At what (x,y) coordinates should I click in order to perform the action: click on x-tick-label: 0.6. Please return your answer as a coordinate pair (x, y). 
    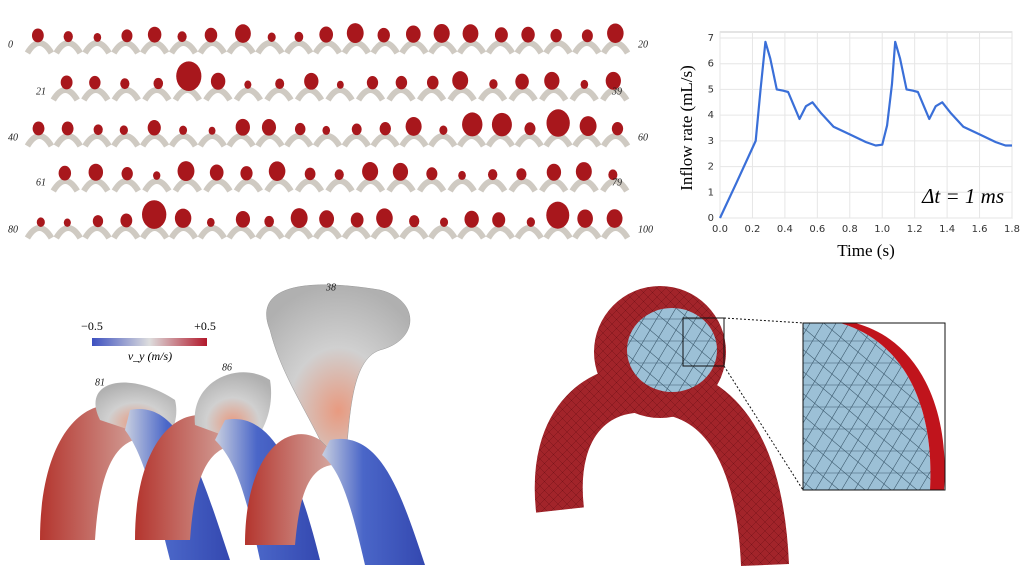
    Looking at the image, I should click on (817, 229).